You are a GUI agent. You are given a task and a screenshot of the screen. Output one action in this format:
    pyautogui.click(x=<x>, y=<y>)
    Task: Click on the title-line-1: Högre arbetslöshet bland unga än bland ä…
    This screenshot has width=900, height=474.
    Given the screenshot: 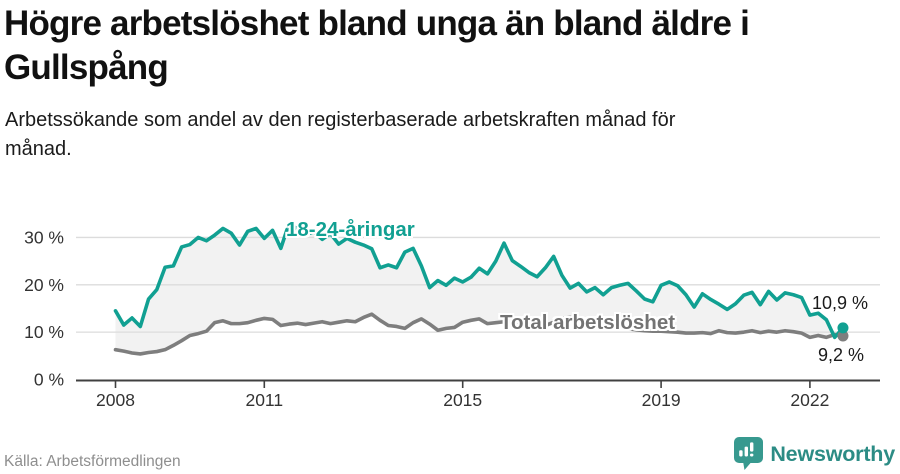 What is the action you would take?
    pyautogui.click(x=377, y=23)
    